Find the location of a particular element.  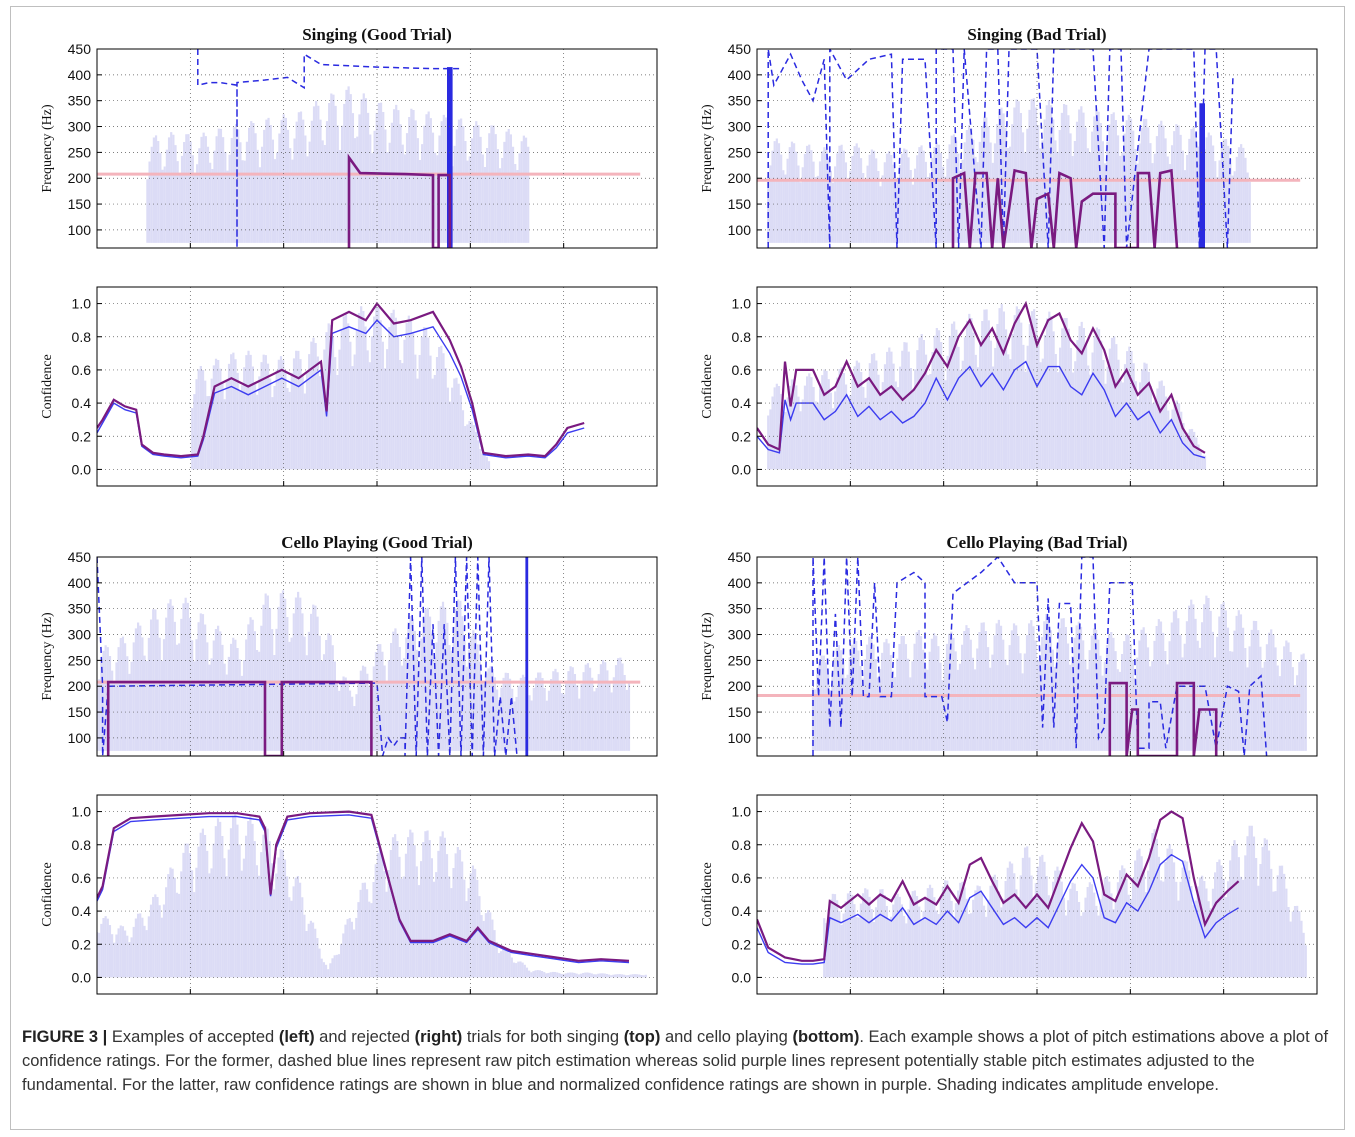

y-tick-label: 150 is located at coordinates (740, 712).